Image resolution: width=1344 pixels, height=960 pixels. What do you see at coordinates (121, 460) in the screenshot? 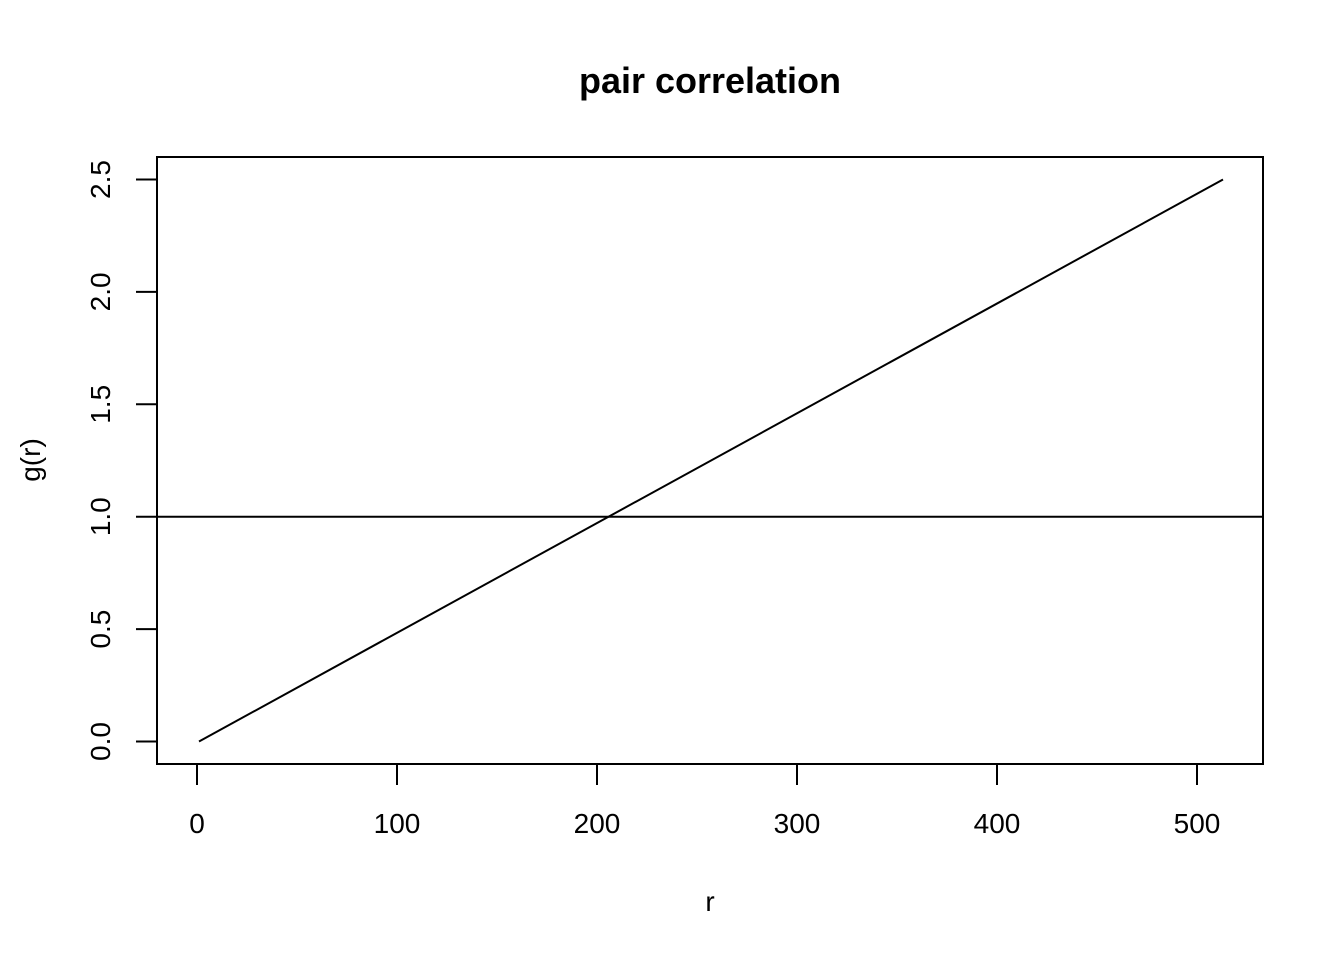
I see `y-axis: 0.0 0.5 1.0 1.5 2.0 2.5` at bounding box center [121, 460].